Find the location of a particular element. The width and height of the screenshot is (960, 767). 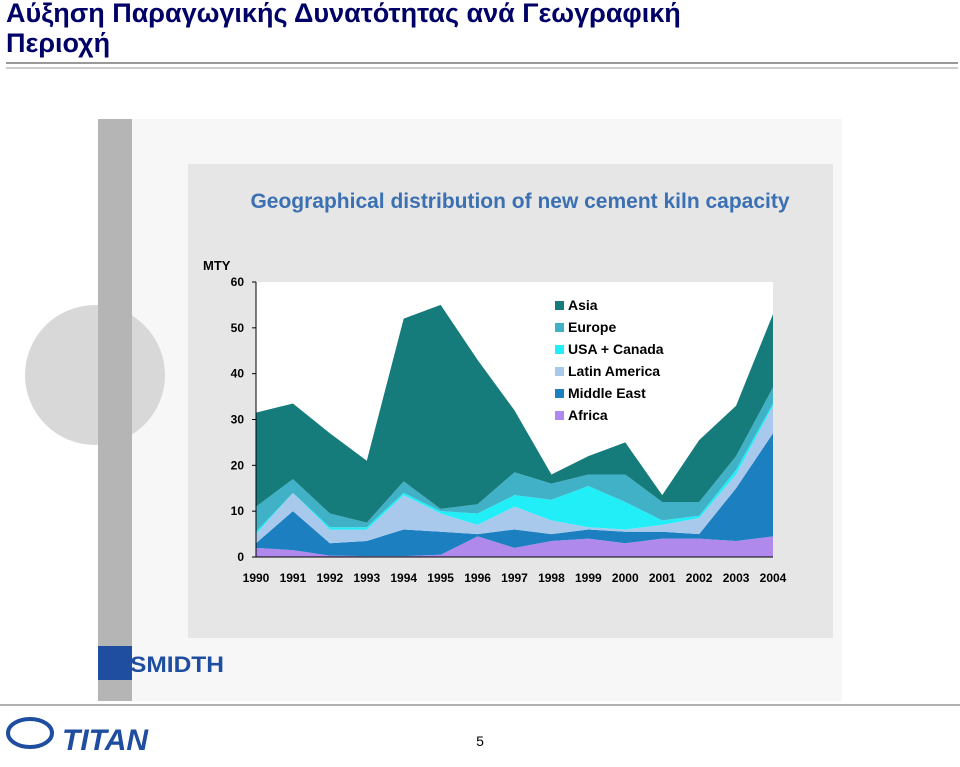

x-tick-label: 2001 is located at coordinates (662, 578).